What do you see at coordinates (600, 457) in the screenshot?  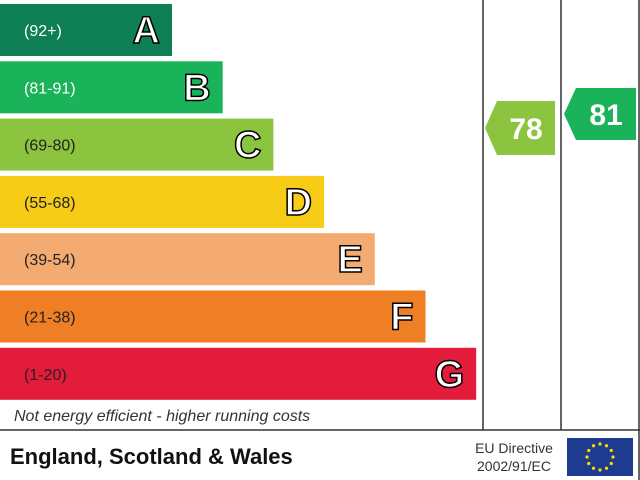 I see `eu-flag` at bounding box center [600, 457].